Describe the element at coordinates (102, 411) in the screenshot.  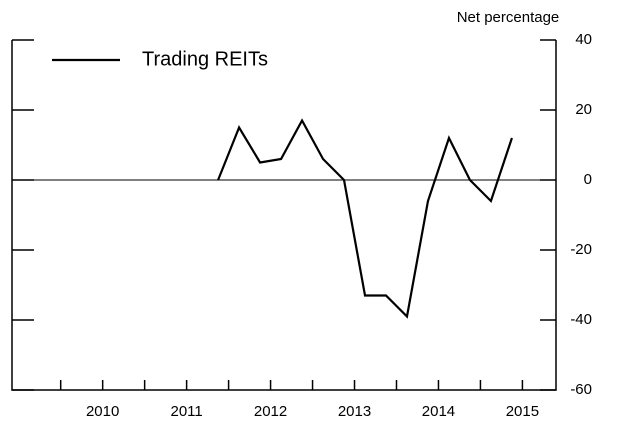
I see `x-tick-label: 2010` at that location.